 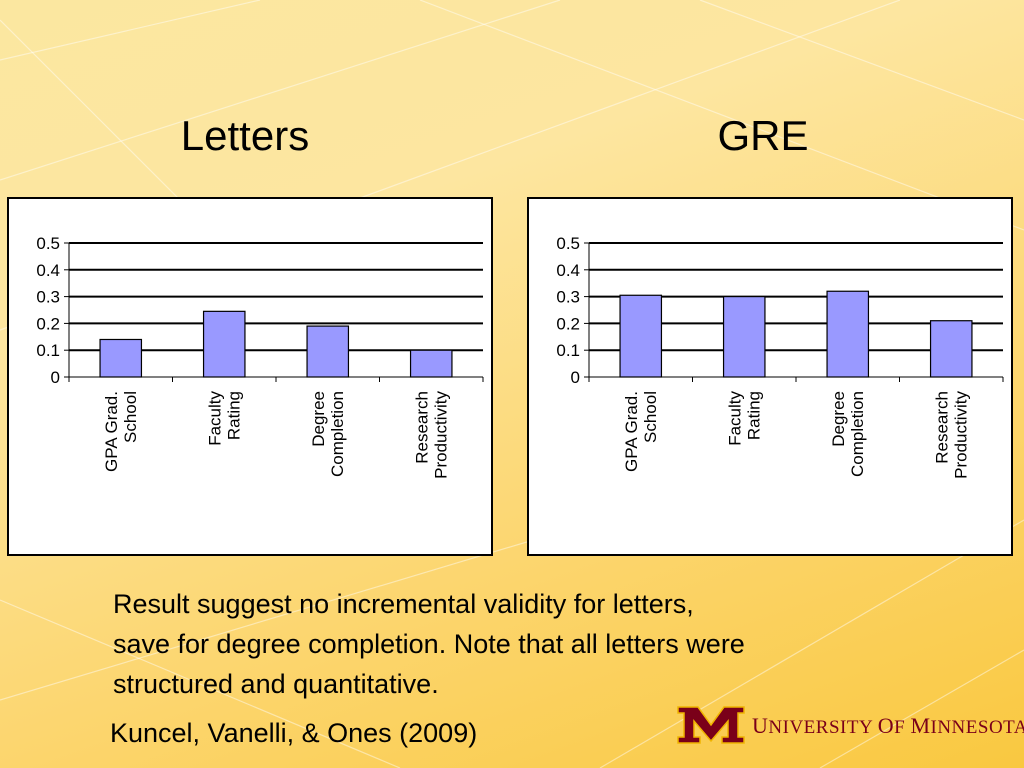 I want to click on university-logo: UNIVERSITY OF MINNESOTA, so click(x=850, y=725).